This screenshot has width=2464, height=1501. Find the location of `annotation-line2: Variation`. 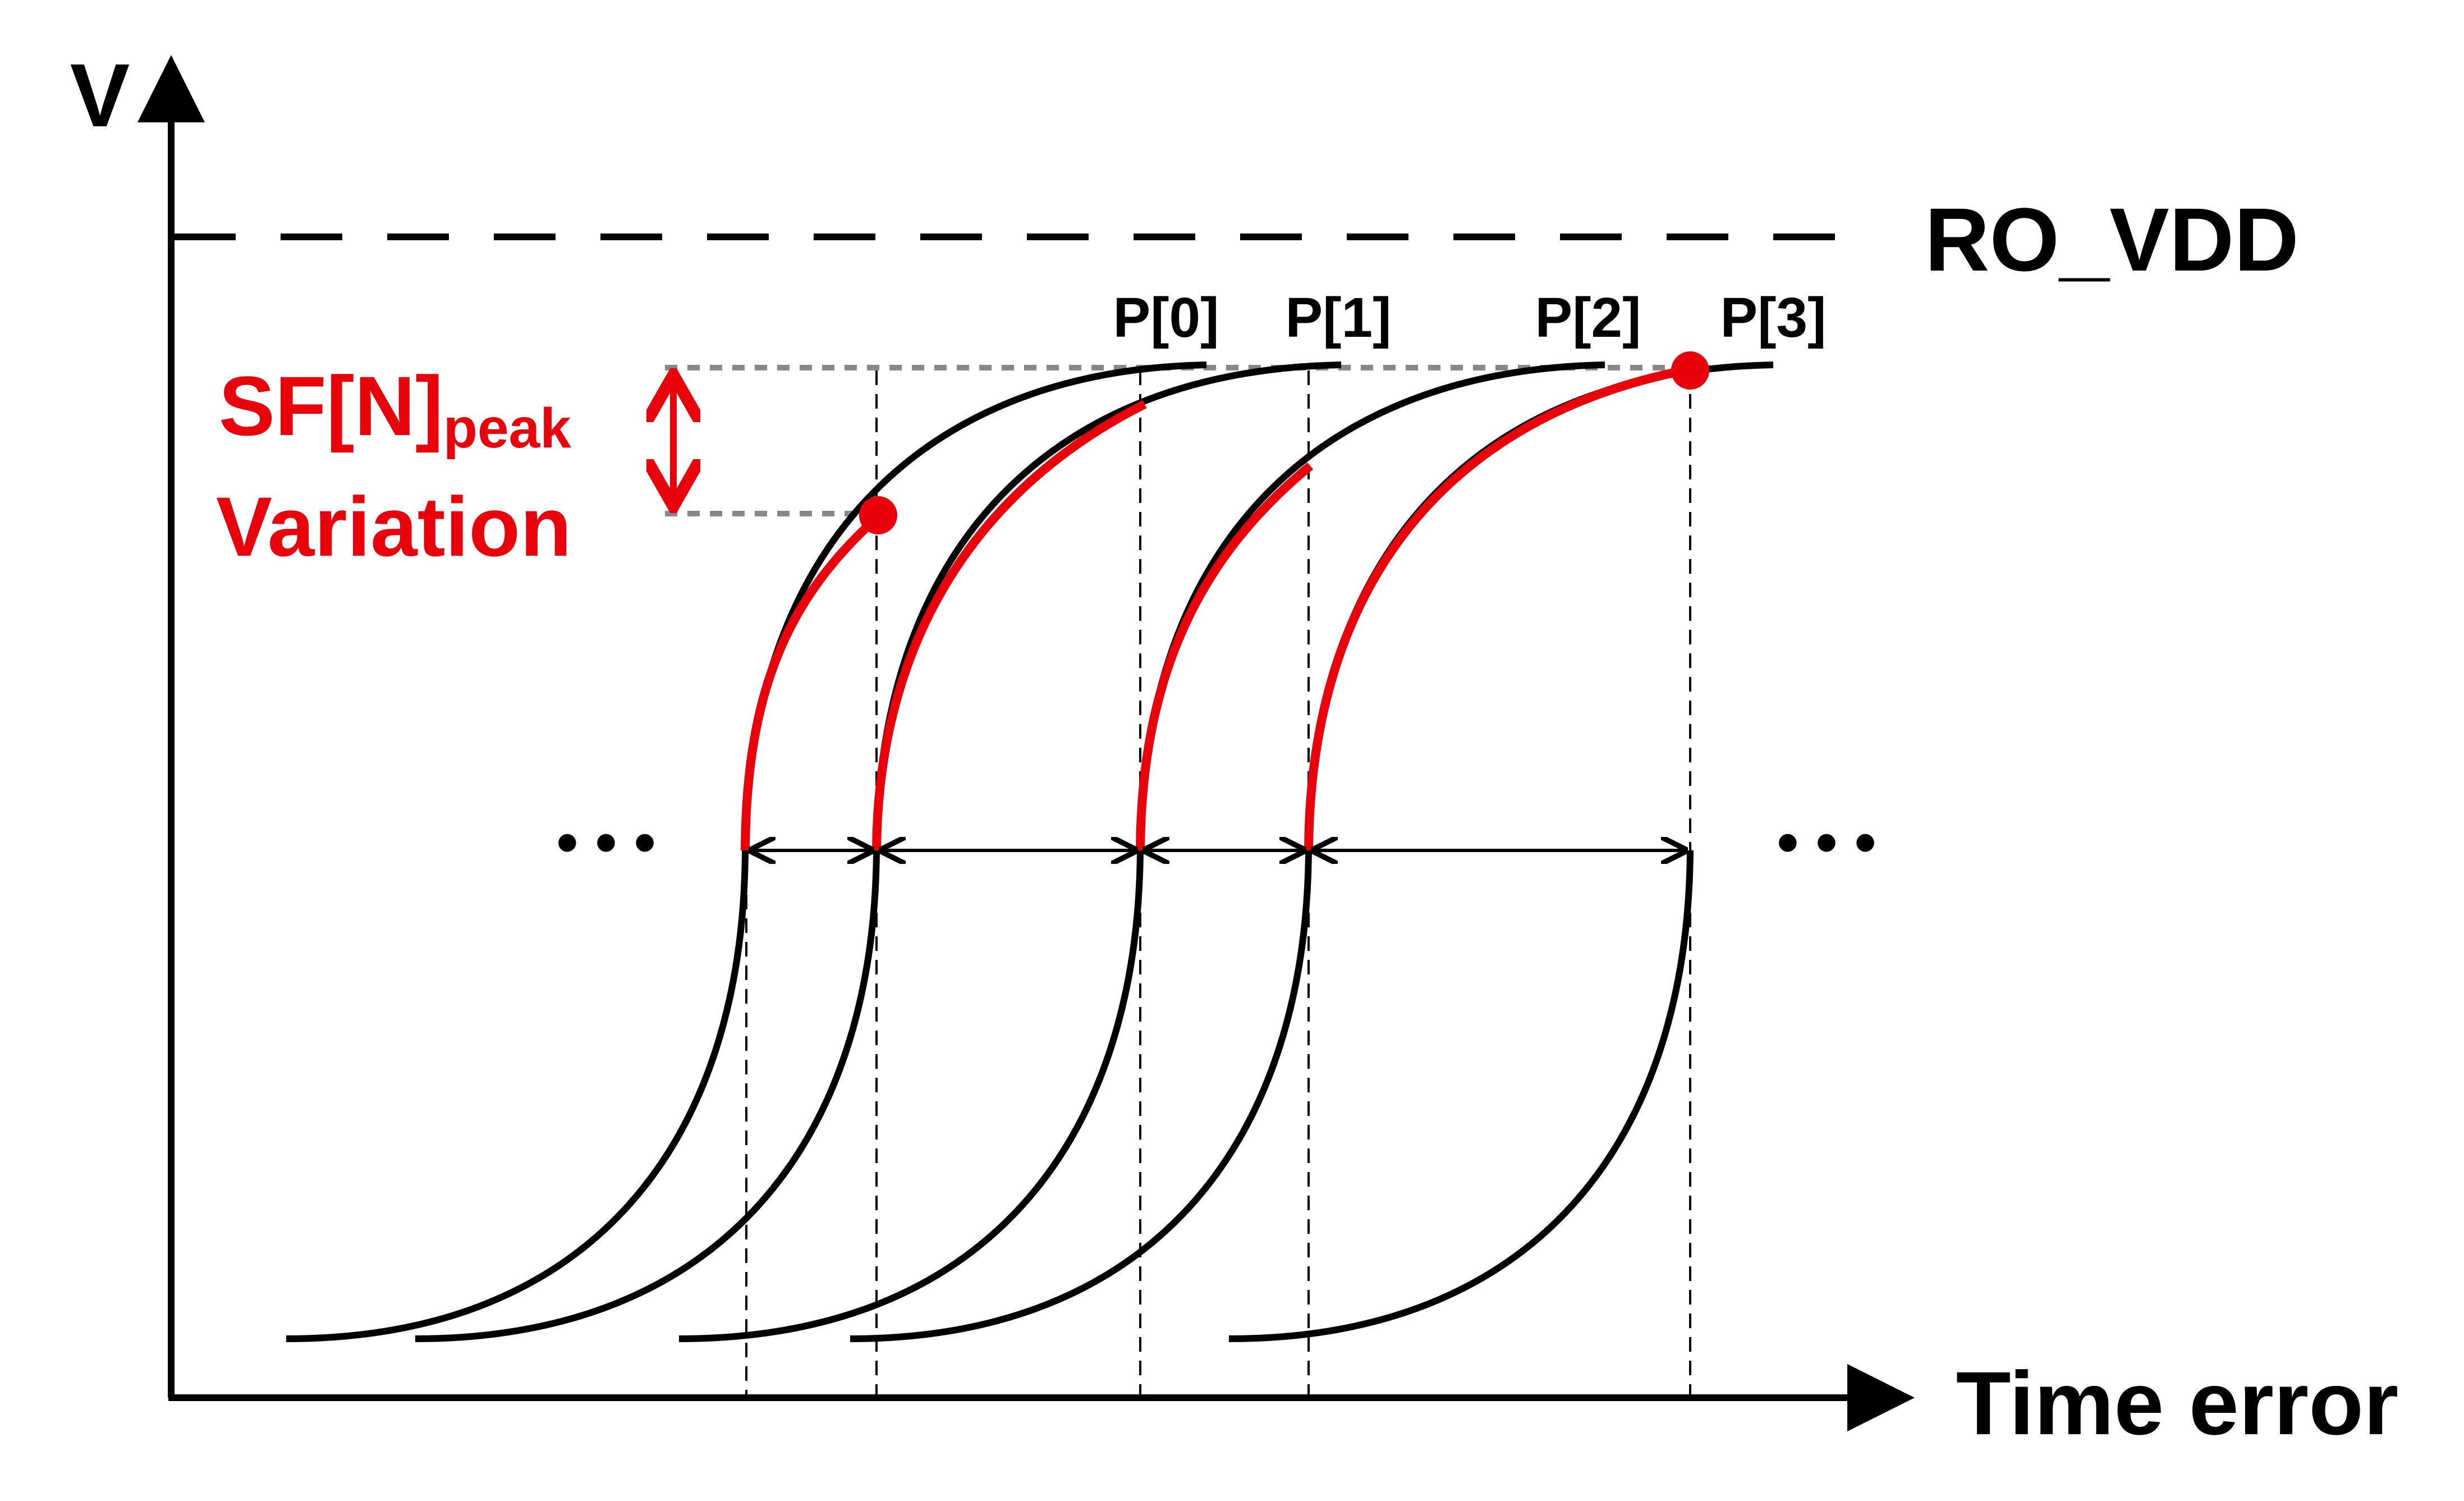

annotation-line2: Variation is located at coordinates (394, 526).